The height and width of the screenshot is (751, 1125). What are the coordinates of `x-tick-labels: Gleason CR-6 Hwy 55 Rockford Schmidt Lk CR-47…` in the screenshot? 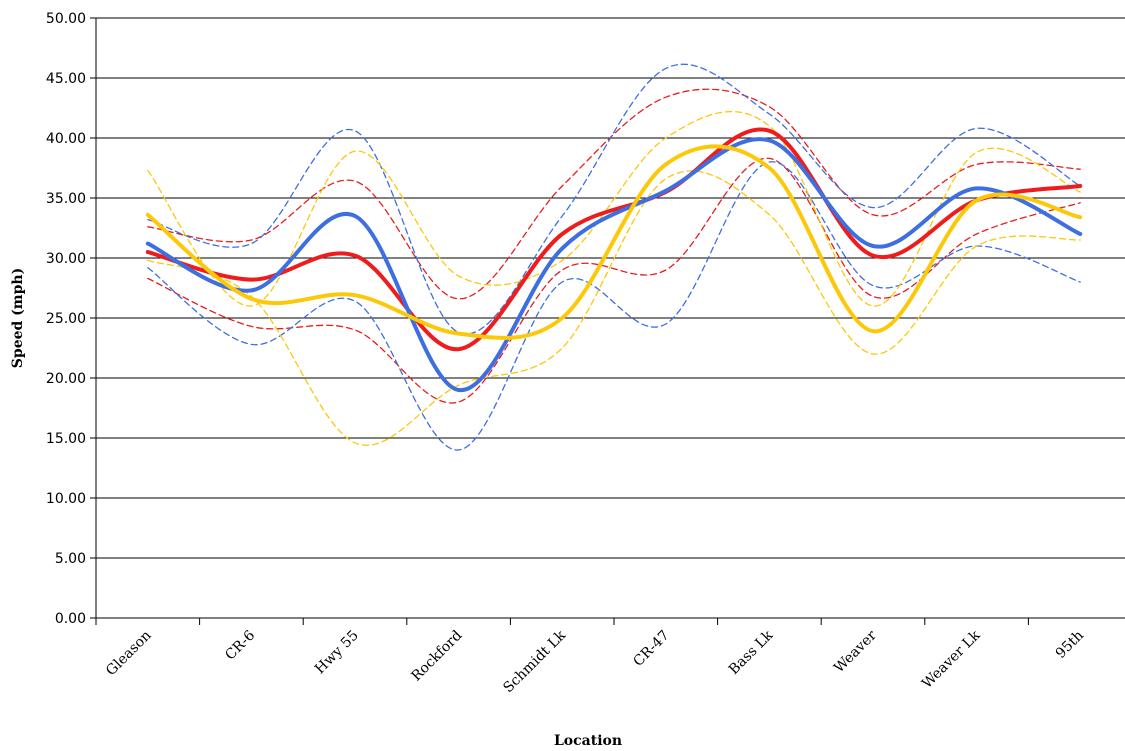 It's located at (595, 661).